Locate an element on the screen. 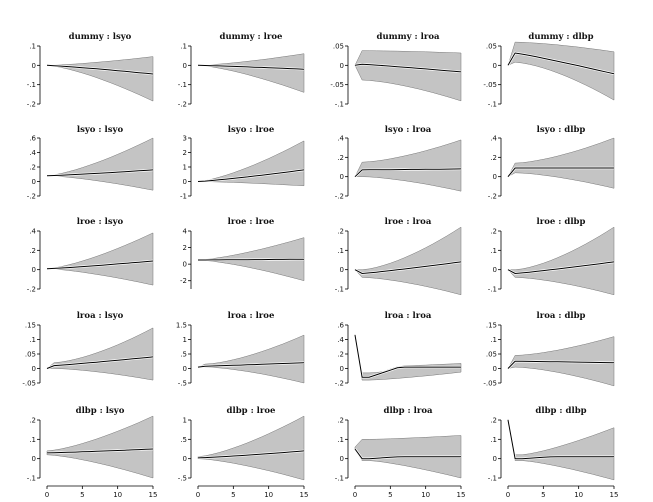 Image resolution: width=653 pixels, height=502 pixels. panel-title: lroe : lsyo is located at coordinates (100, 222).